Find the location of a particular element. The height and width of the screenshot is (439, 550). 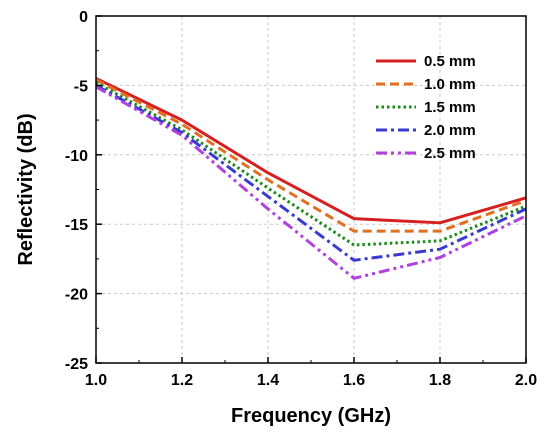

y-tick-label: -5 is located at coordinates (81, 86).